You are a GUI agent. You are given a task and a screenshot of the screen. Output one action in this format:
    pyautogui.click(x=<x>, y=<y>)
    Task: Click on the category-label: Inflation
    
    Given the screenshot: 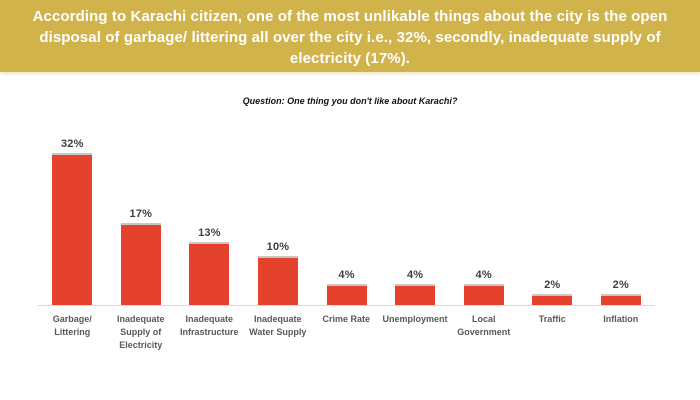 What is the action you would take?
    pyautogui.click(x=621, y=319)
    